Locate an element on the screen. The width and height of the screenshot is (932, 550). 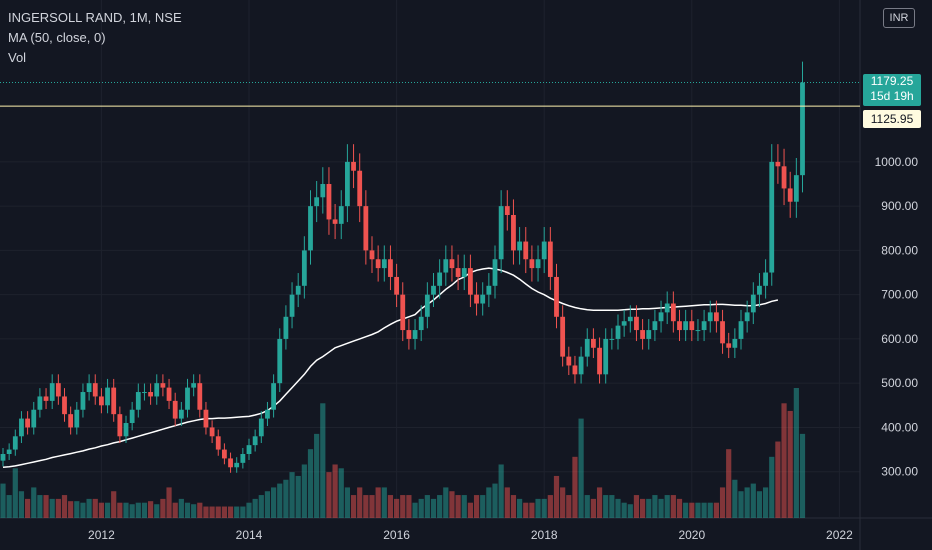
bar-countdown: 15d 19h is located at coordinates (892, 96).